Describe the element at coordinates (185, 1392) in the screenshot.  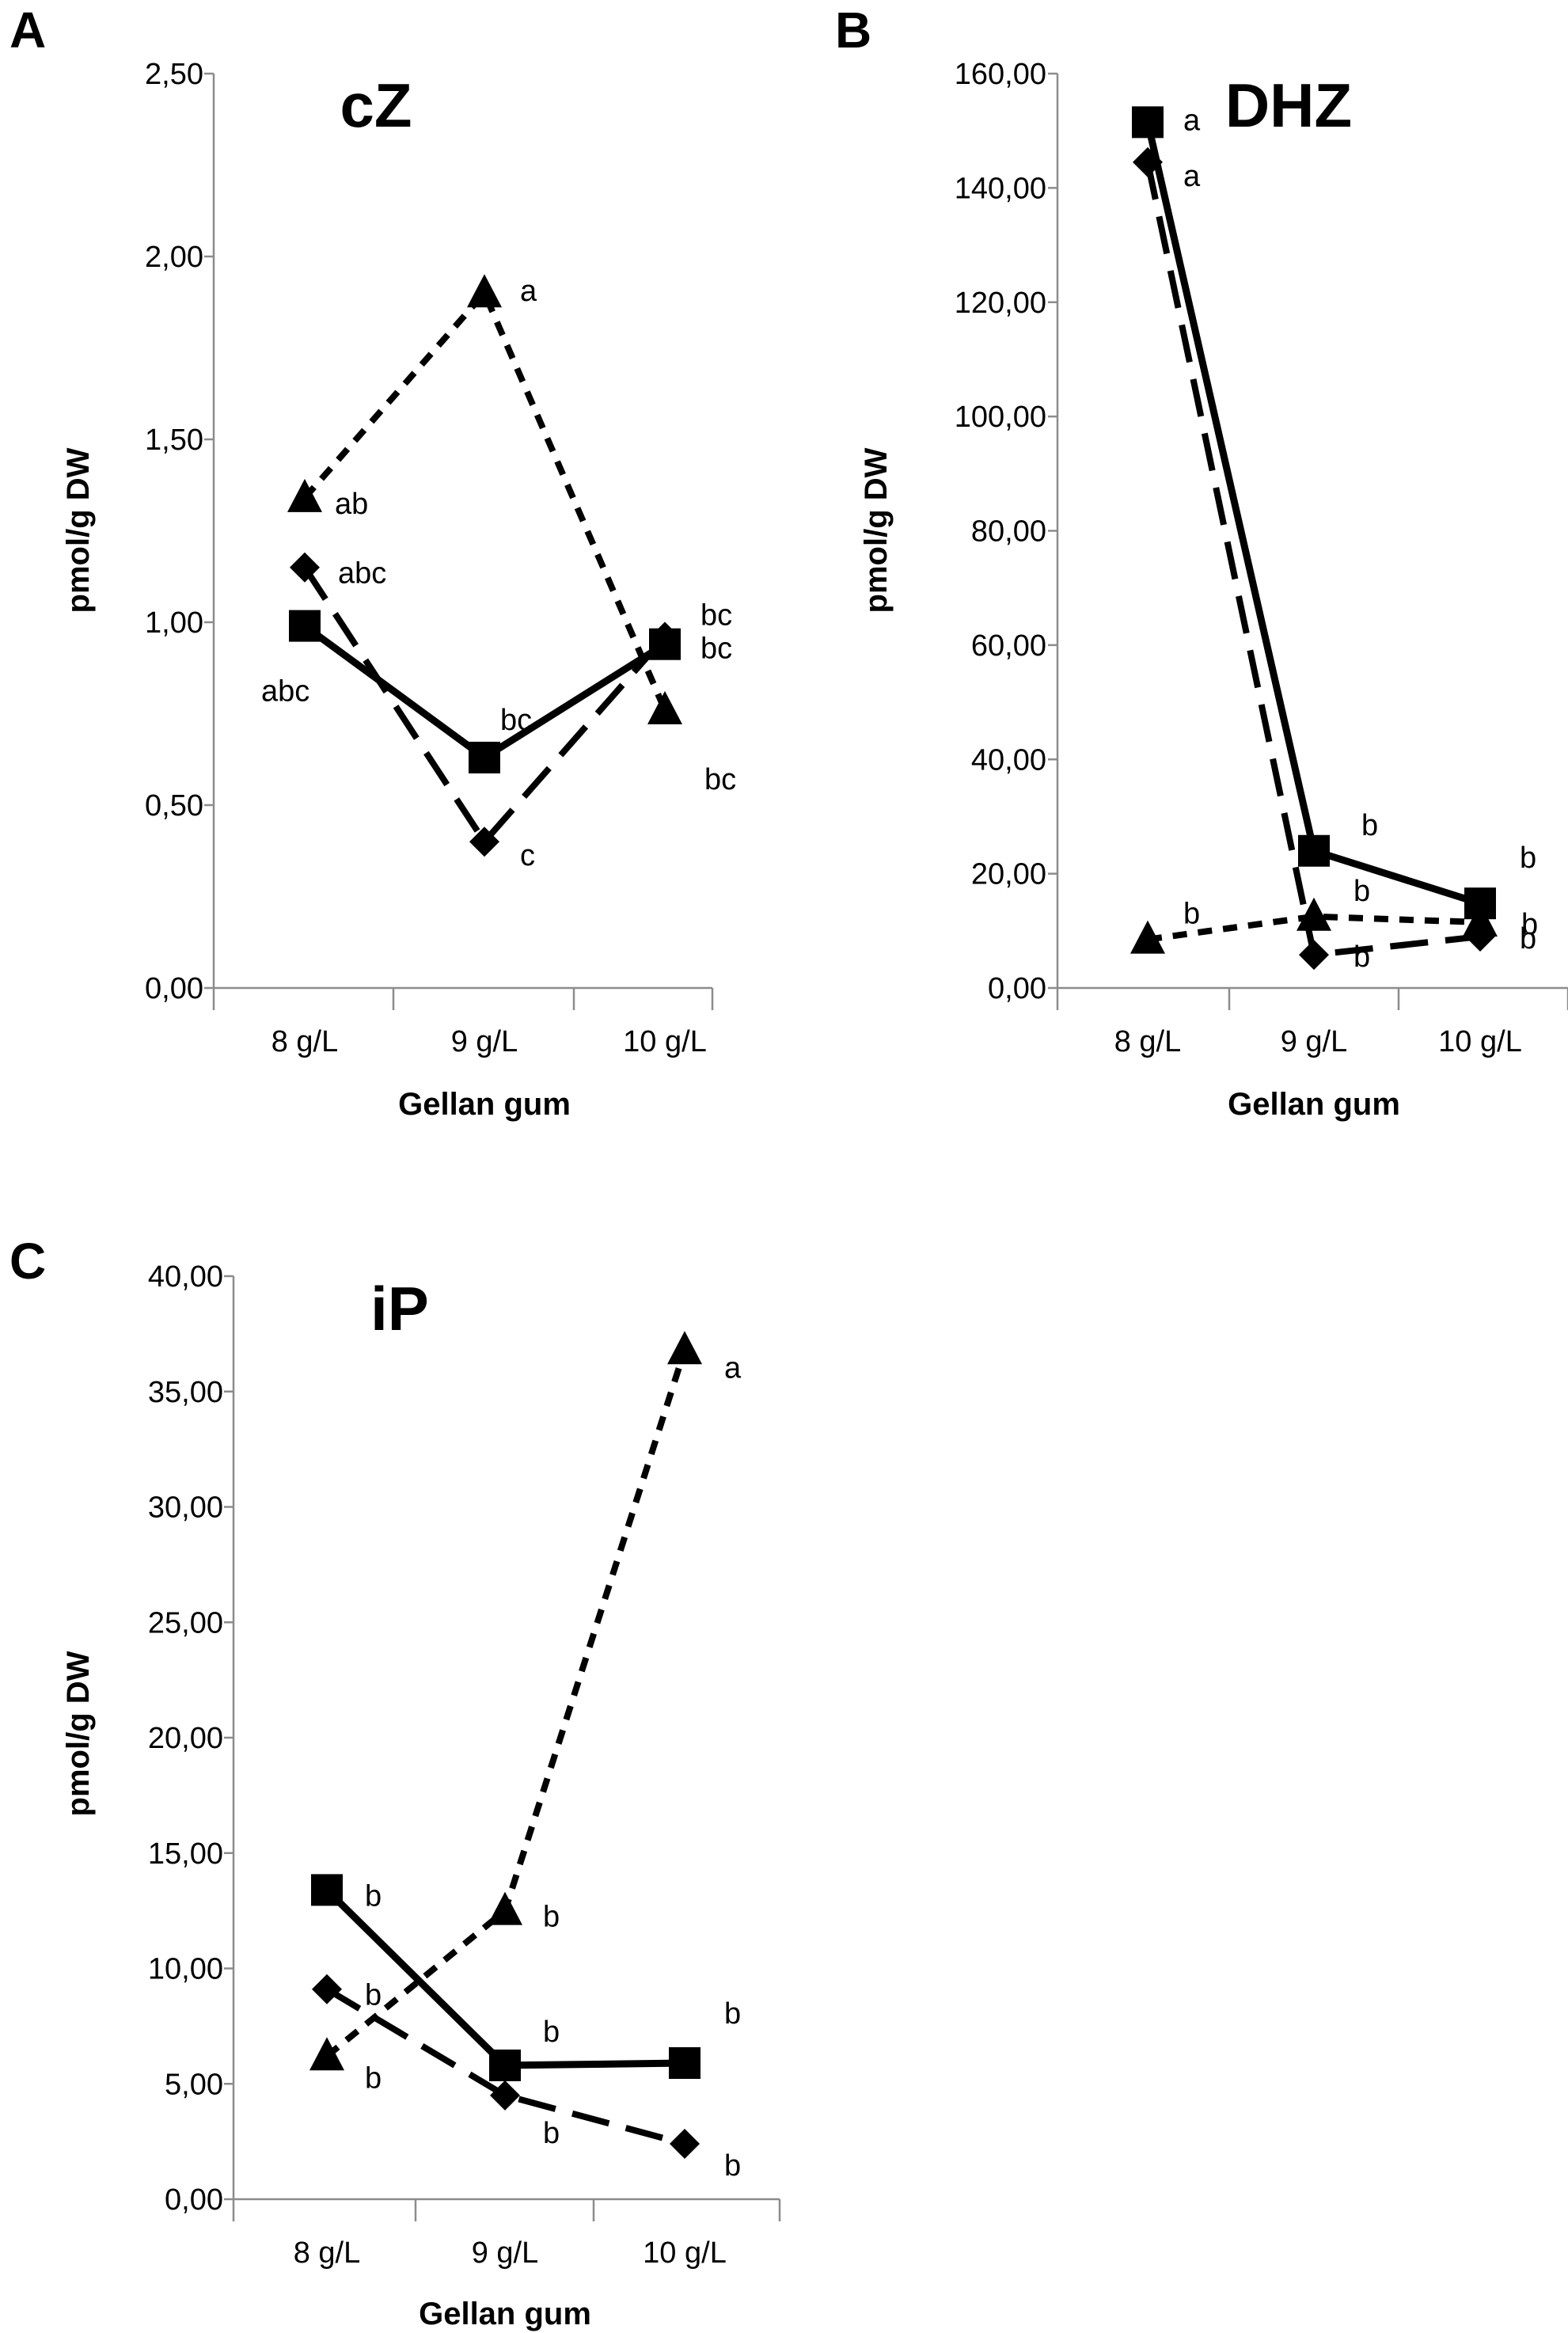
I see `y-tick-label: 35,00` at that location.